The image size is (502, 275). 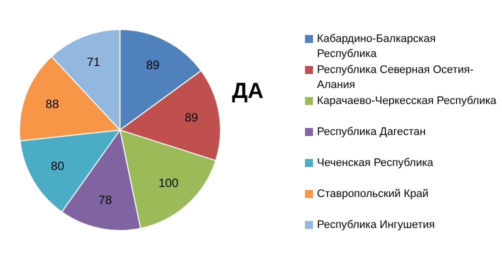 What do you see at coordinates (406, 101) in the screenshot?
I see `legend-label: Карачаево-Черкесская Республика` at bounding box center [406, 101].